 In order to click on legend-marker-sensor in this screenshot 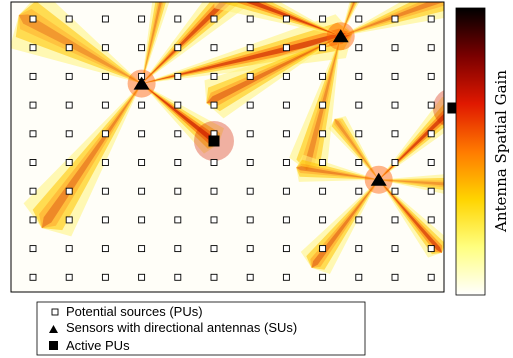, I will do `click(53, 329)`.